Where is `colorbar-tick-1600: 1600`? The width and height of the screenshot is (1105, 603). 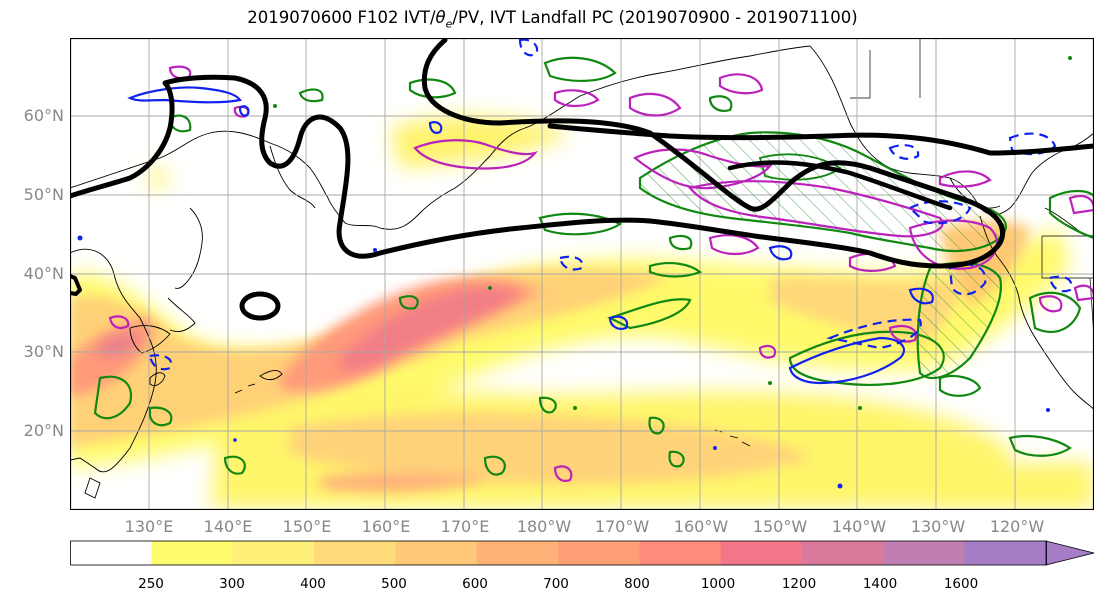
colorbar-tick-1600: 1600 is located at coordinates (961, 584).